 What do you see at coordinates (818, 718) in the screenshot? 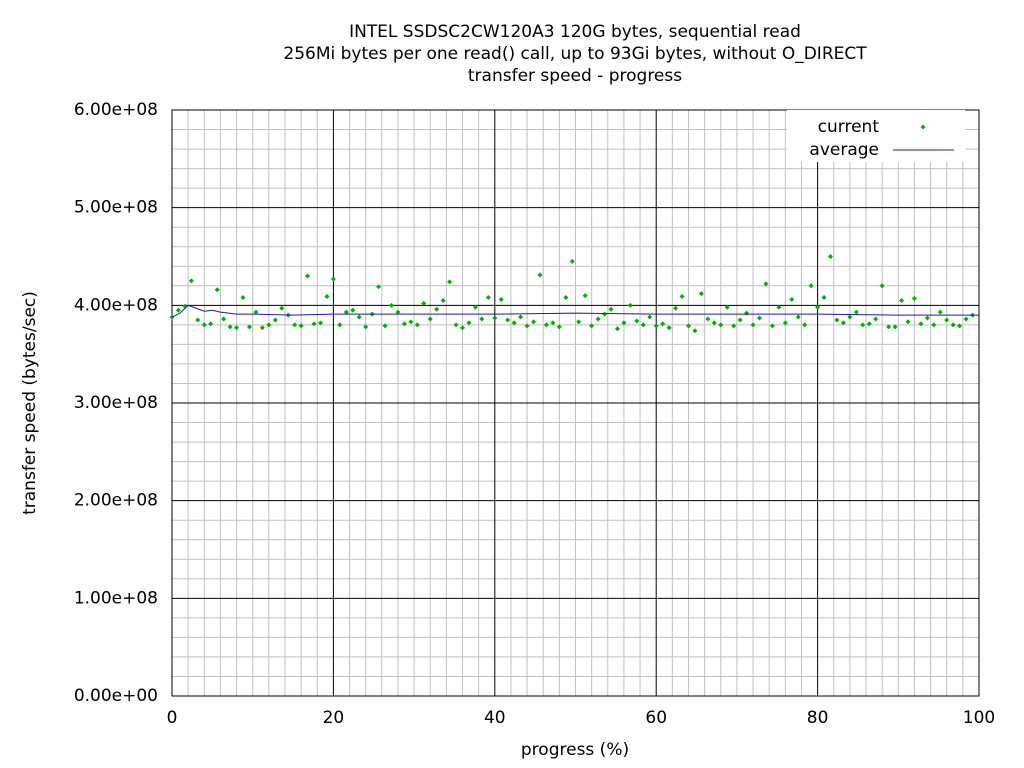
I see `x-tick-label: 80` at bounding box center [818, 718].